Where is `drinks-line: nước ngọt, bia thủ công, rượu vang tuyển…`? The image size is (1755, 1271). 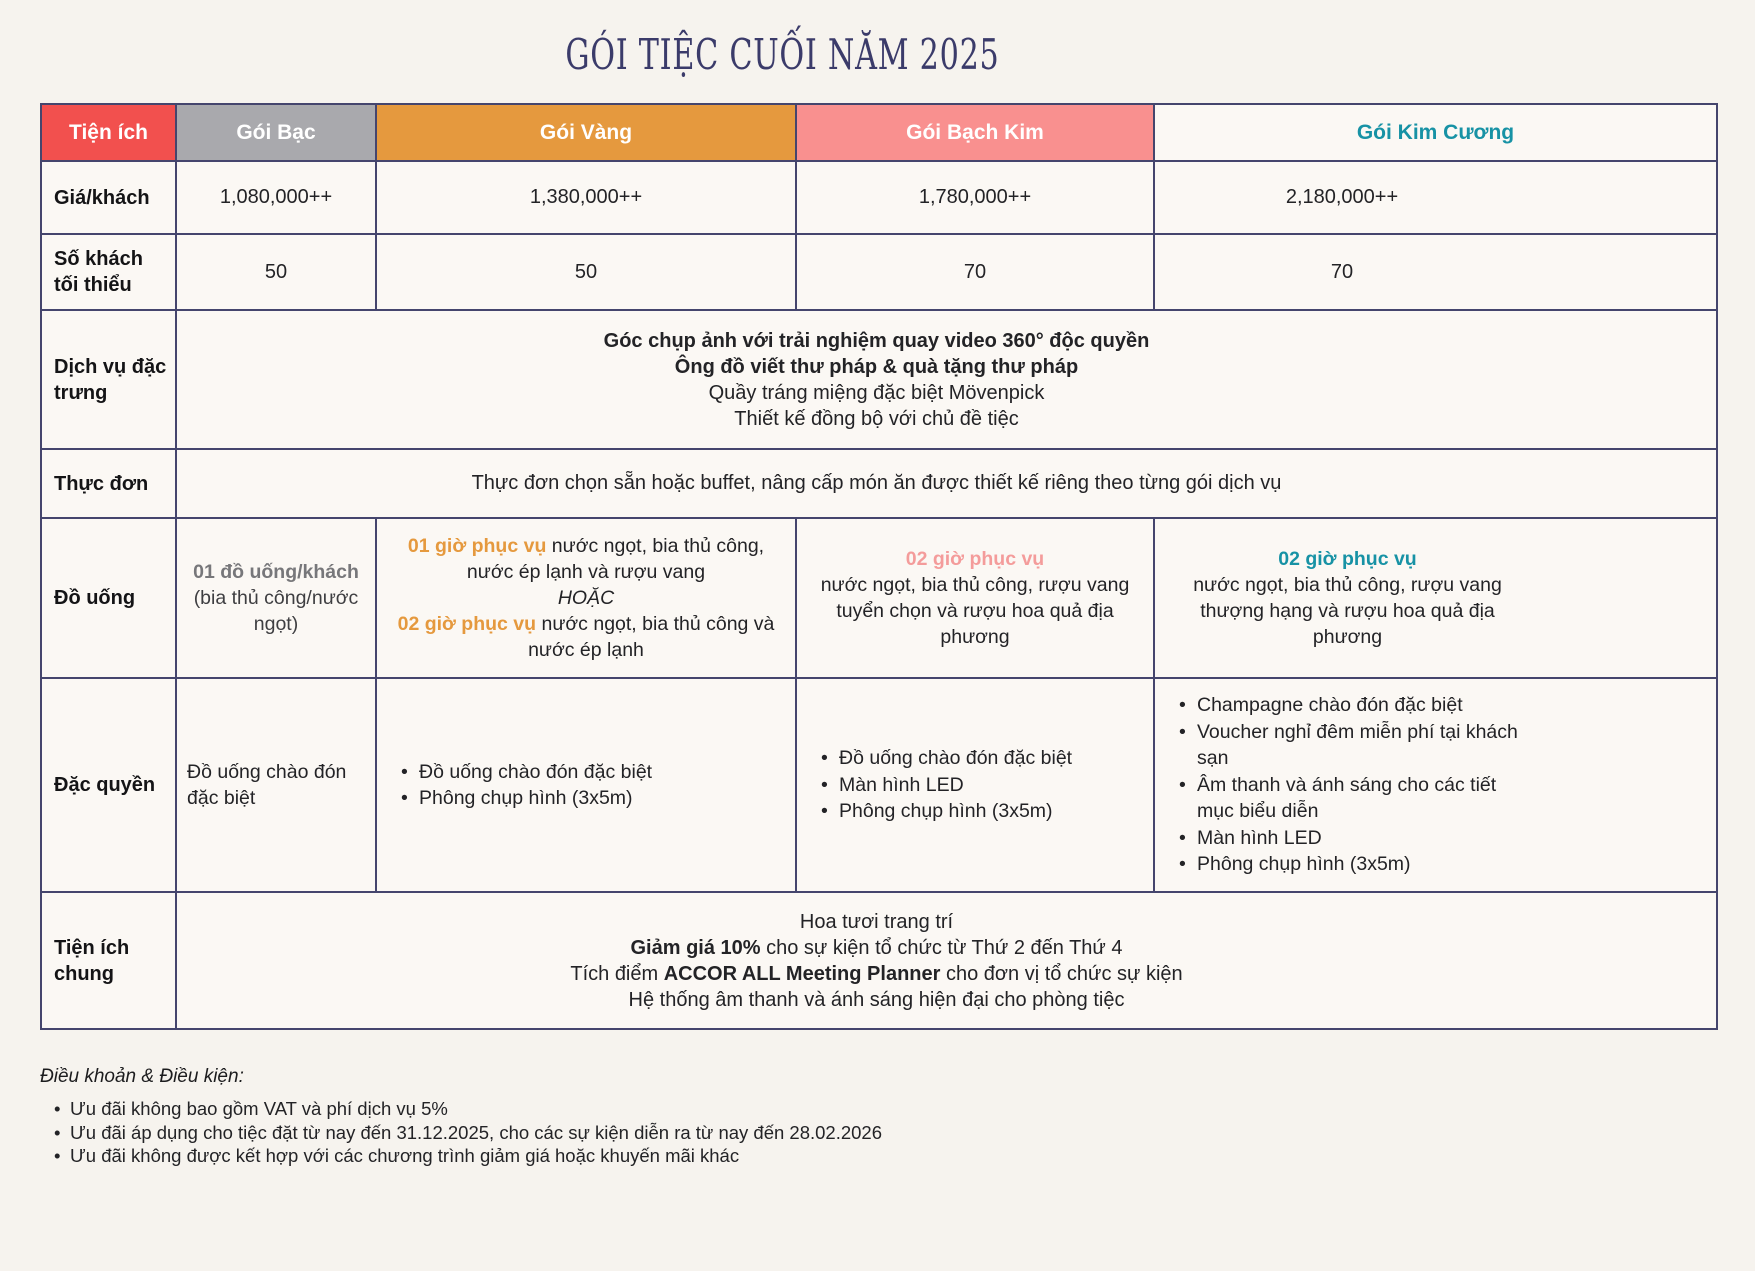
drinks-line: nước ngọt, bia thủ công, rượu vang tuyển… is located at coordinates (975, 611).